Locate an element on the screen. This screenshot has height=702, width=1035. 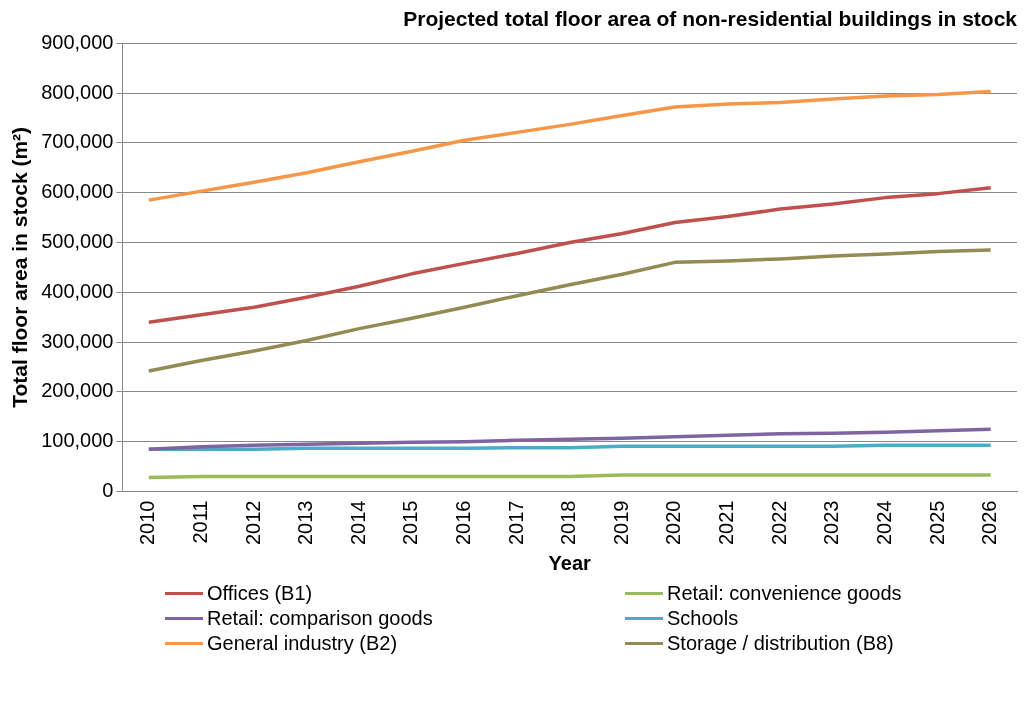
x-tick-label: 2016 is located at coordinates (463, 523).